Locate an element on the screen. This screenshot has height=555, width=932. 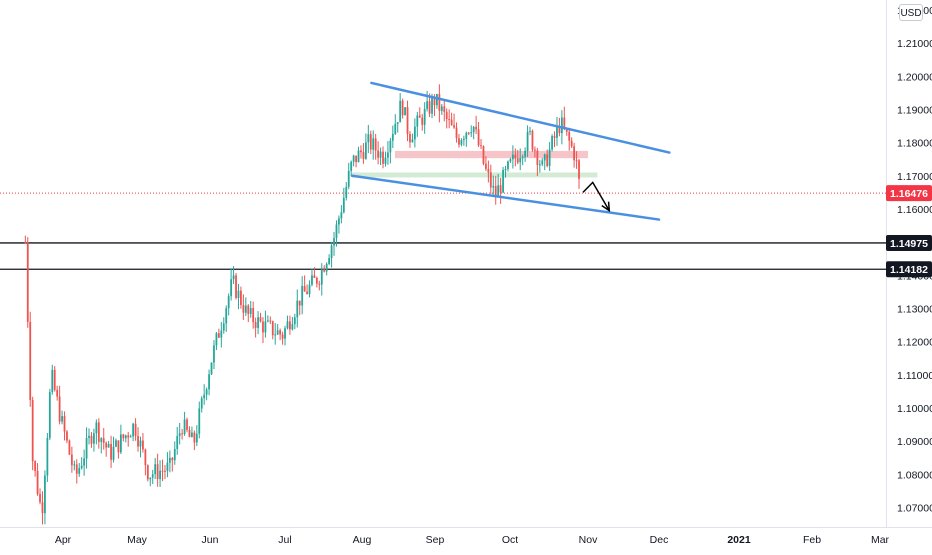
y-tick-label: 1.20000 is located at coordinates (914, 77).